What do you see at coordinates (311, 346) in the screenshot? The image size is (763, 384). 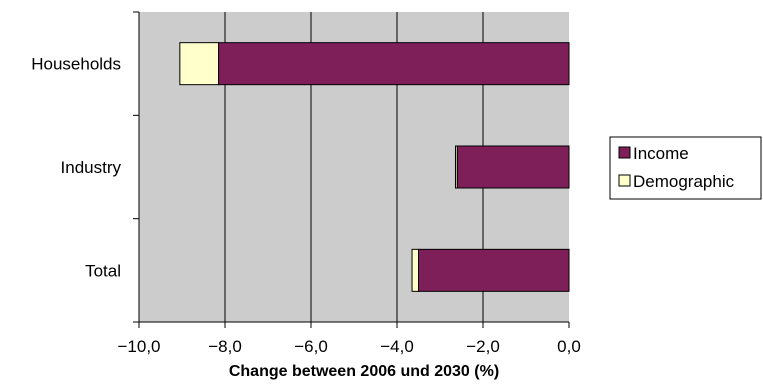 I see `x-tick-label: −6,0` at bounding box center [311, 346].